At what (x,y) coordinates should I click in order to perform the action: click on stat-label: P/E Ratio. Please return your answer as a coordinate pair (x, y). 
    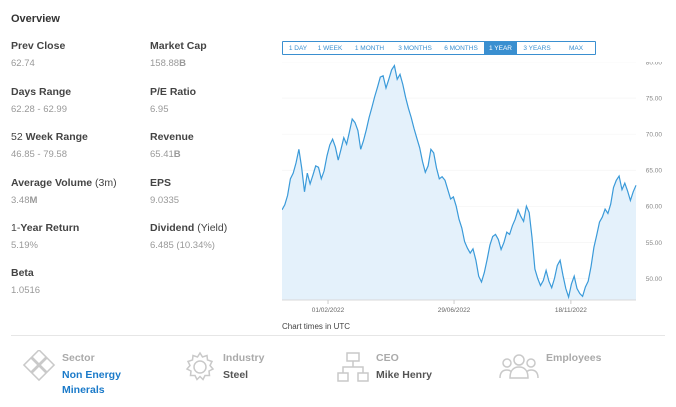
    Looking at the image, I should click on (173, 92).